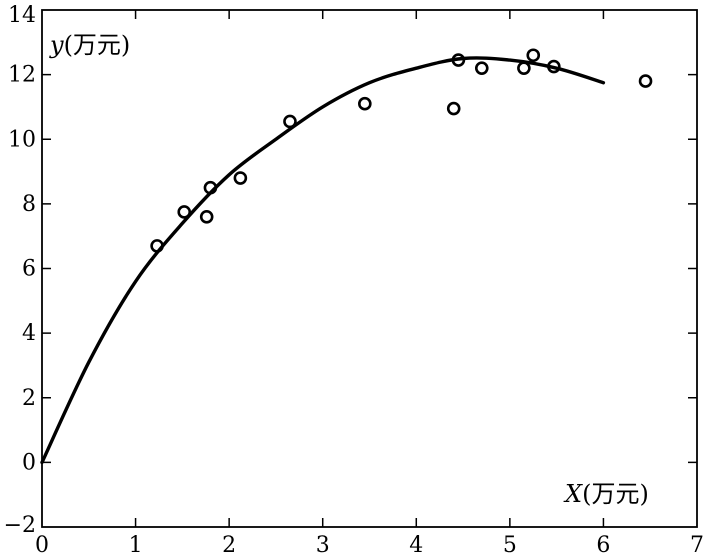  What do you see at coordinates (89, 45) in the screenshot?
I see `y-axis-label: y(万元)` at bounding box center [89, 45].